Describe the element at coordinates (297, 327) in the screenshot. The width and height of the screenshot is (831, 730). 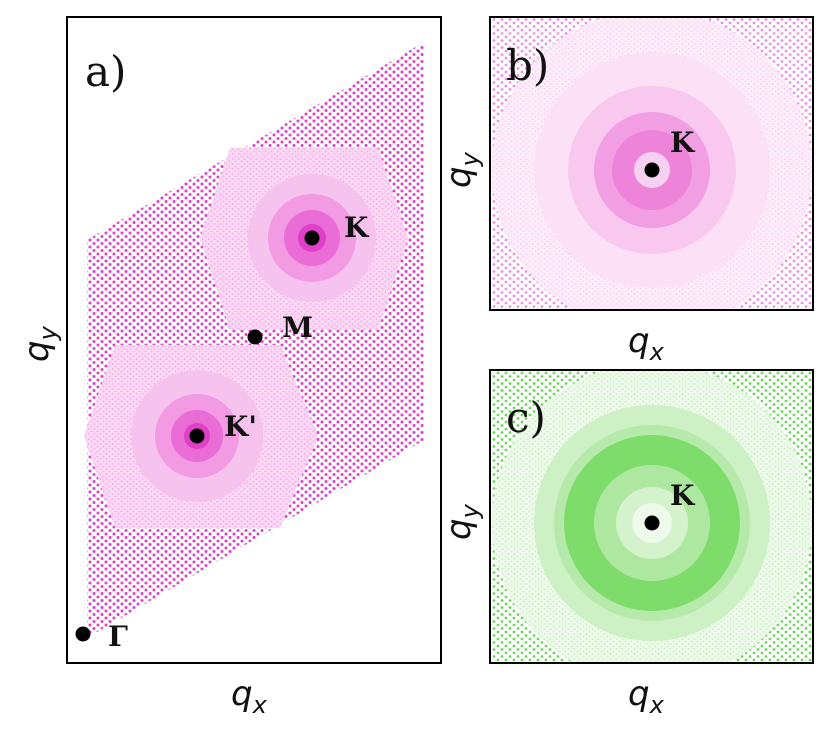
I see `m-point-label: M` at that location.